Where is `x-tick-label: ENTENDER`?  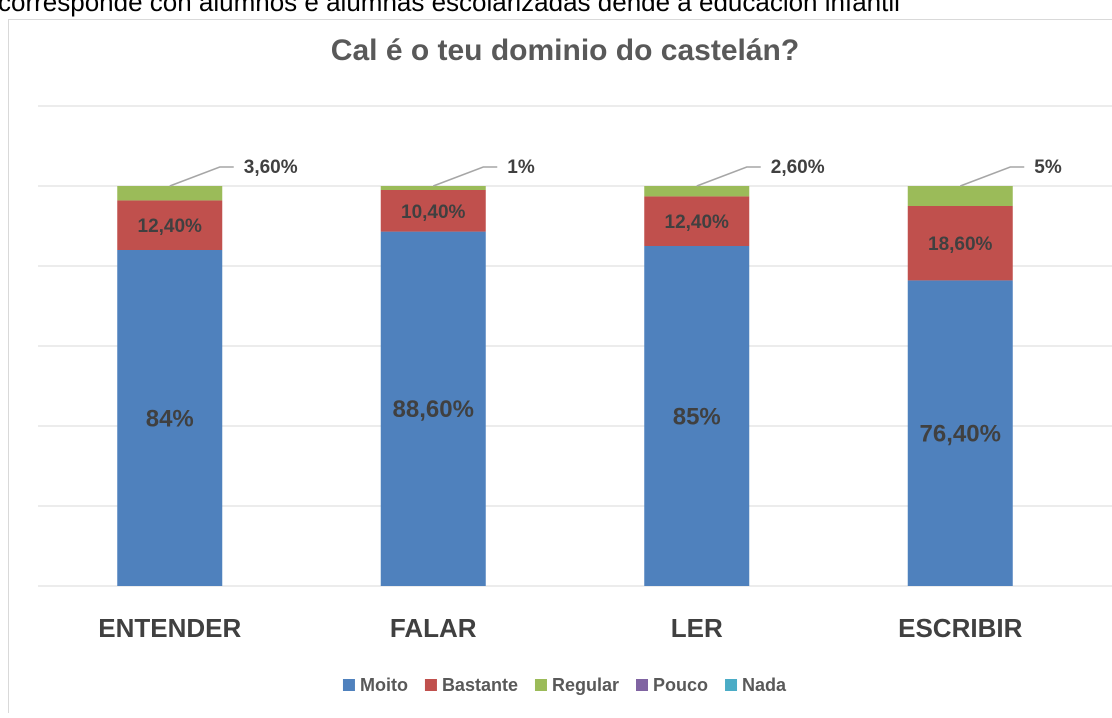
x-tick-label: ENTENDER is located at coordinates (169, 628).